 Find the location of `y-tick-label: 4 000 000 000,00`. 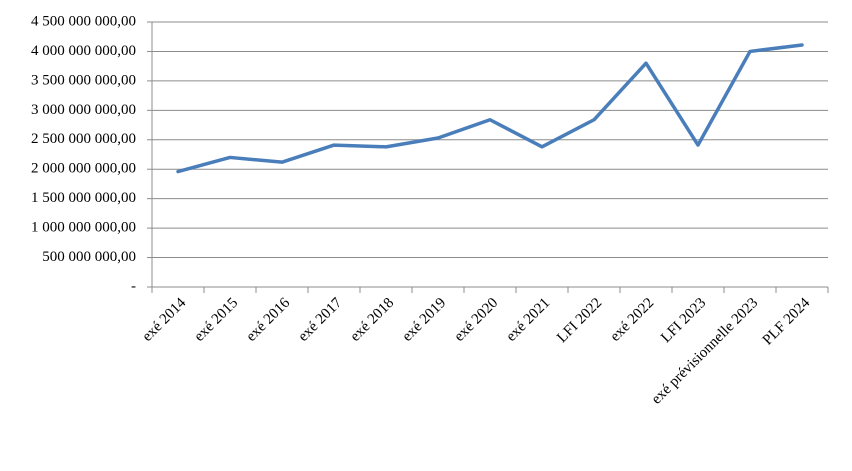

y-tick-label: 4 000 000 000,00 is located at coordinates (83, 51).